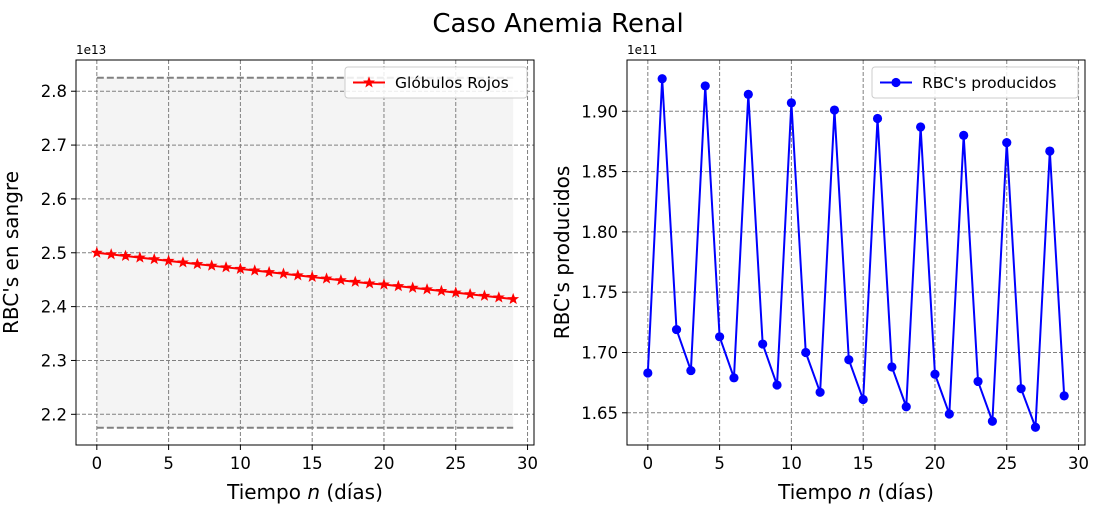 The image size is (1099, 514). Describe the element at coordinates (54, 145) in the screenshot. I see `rbc-blood-y-tick-label: 2.7` at that location.